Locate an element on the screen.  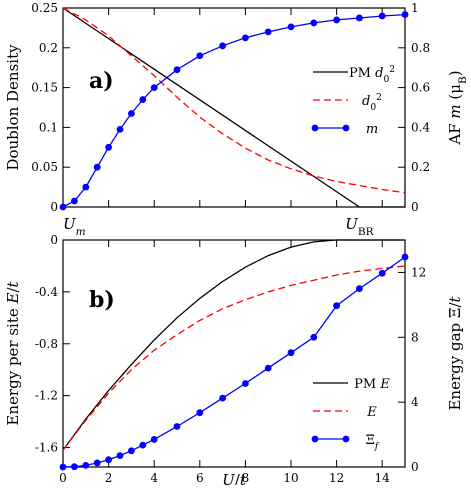
bottom-x-axis-label: U/t is located at coordinates (234, 478).